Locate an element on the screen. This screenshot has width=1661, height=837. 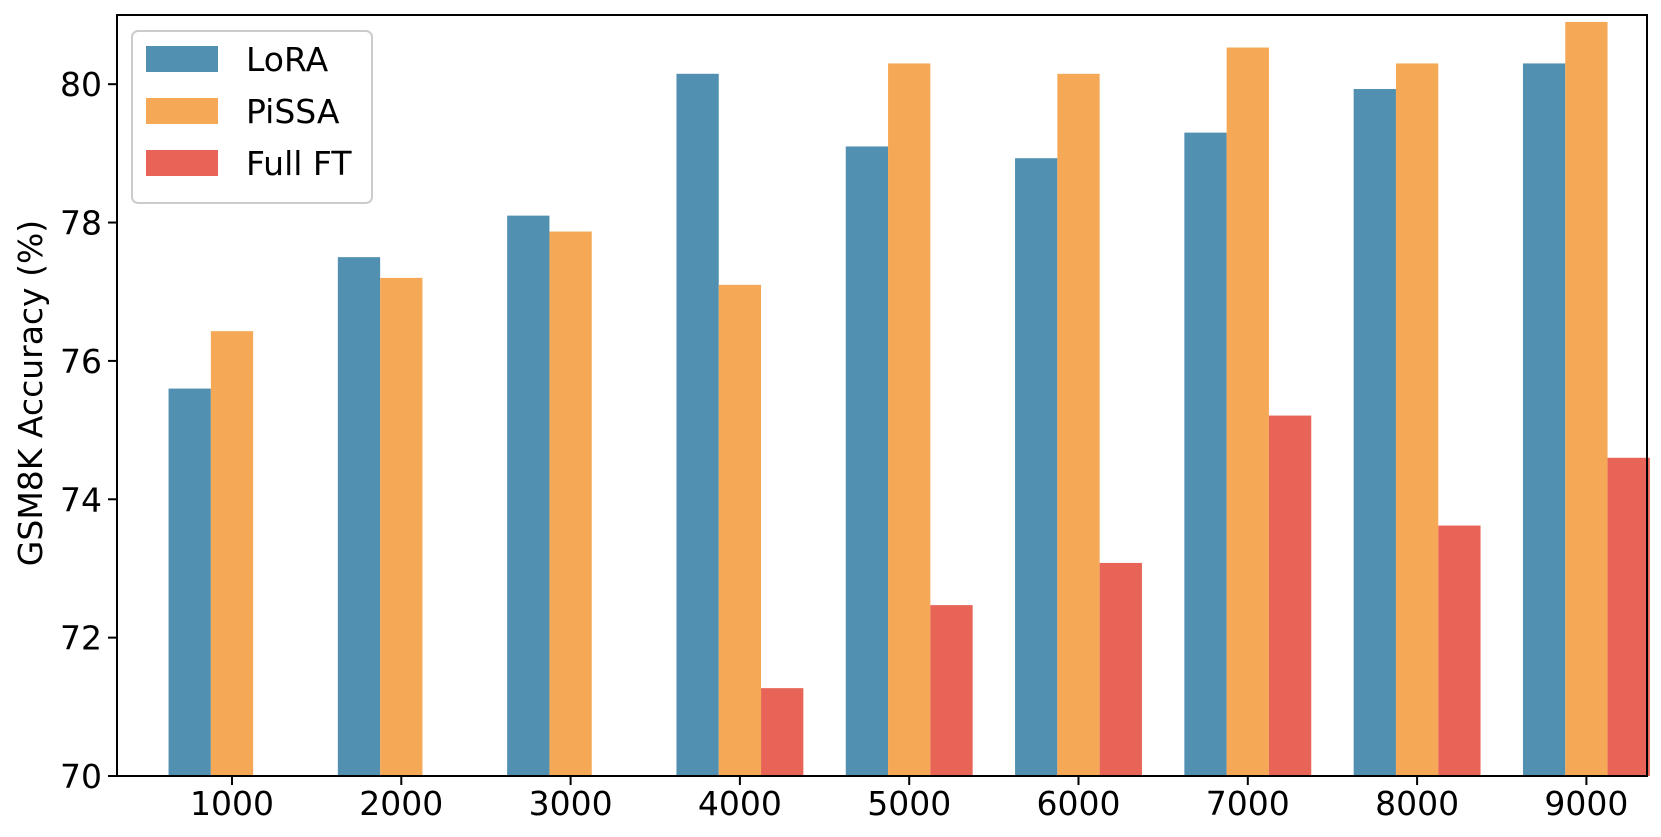
x-tick-label: 4000 is located at coordinates (740, 803).